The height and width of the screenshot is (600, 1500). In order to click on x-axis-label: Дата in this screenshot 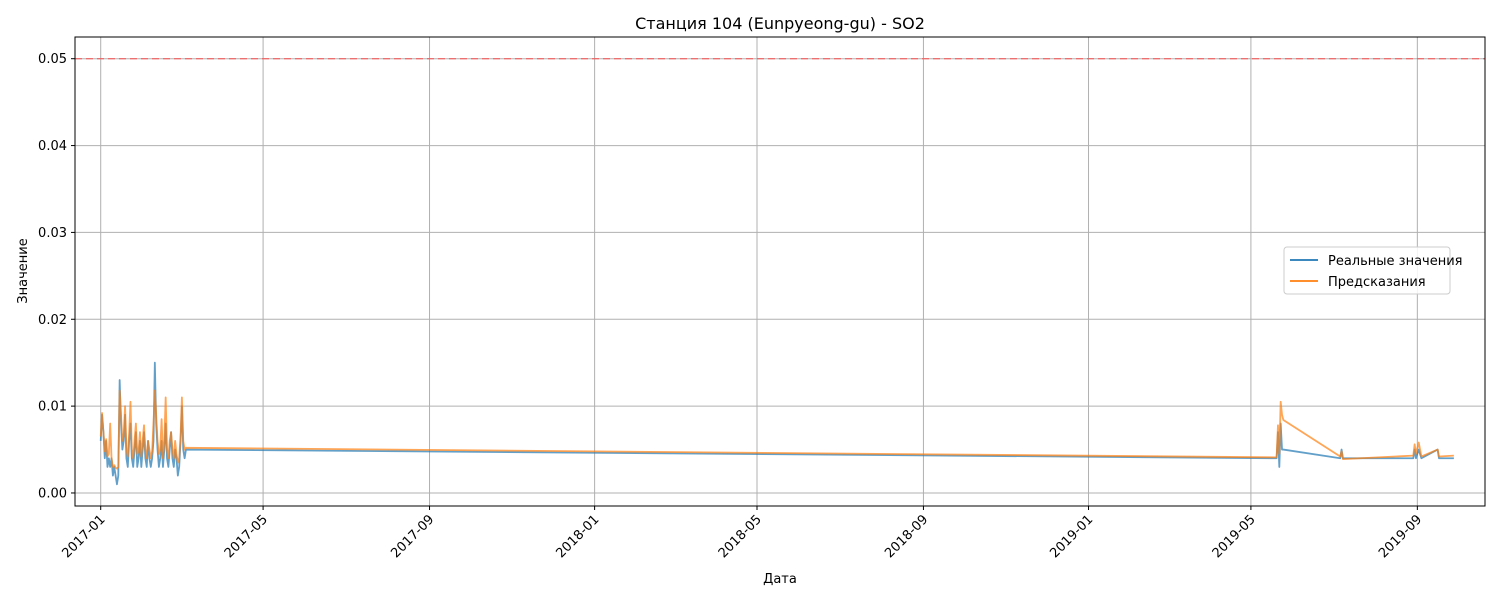, I will do `click(780, 579)`.